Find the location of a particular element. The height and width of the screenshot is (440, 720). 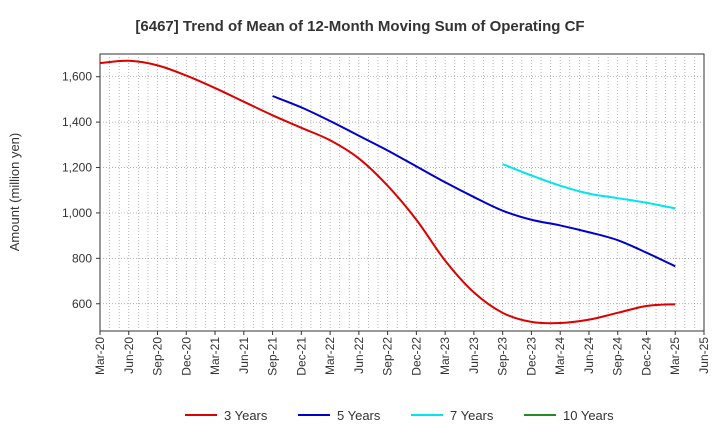

x-tick-label: Mar-20 is located at coordinates (100, 356).